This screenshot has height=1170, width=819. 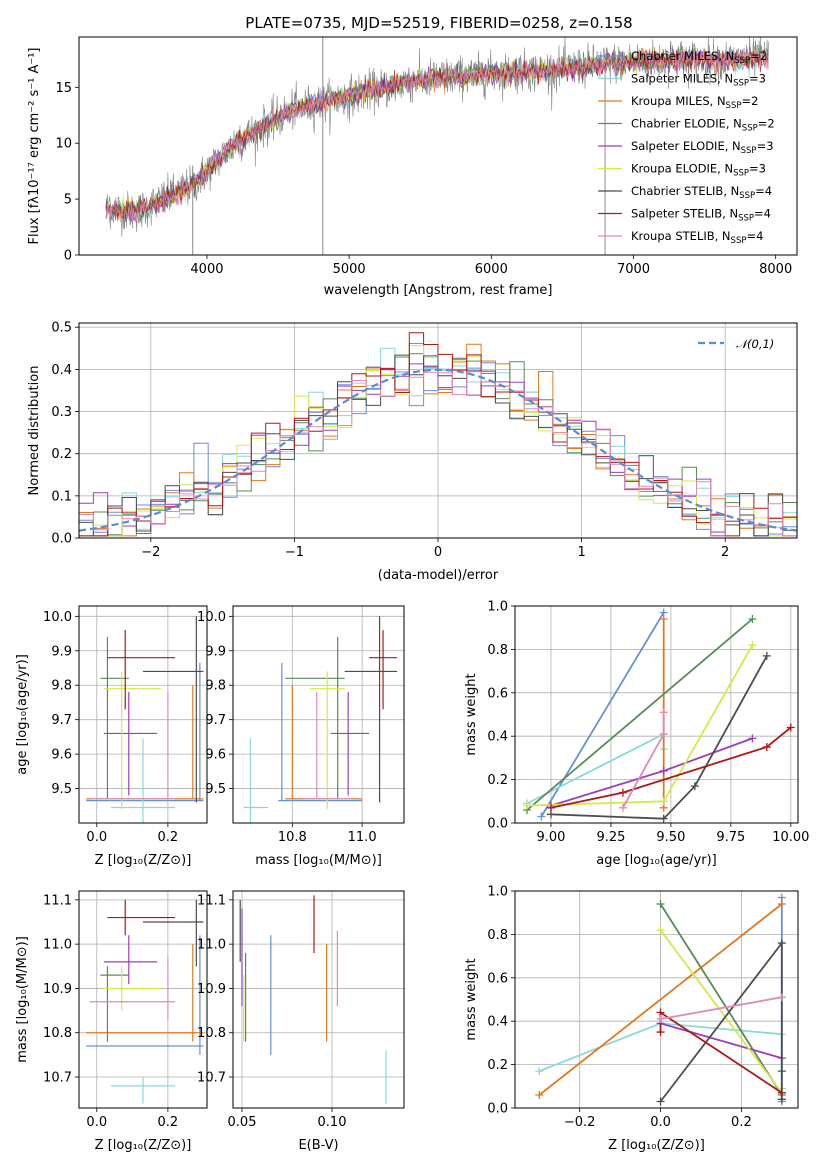 What do you see at coordinates (57, 1033) in the screenshot?
I see `y-tick-label: 10.8` at bounding box center [57, 1033].